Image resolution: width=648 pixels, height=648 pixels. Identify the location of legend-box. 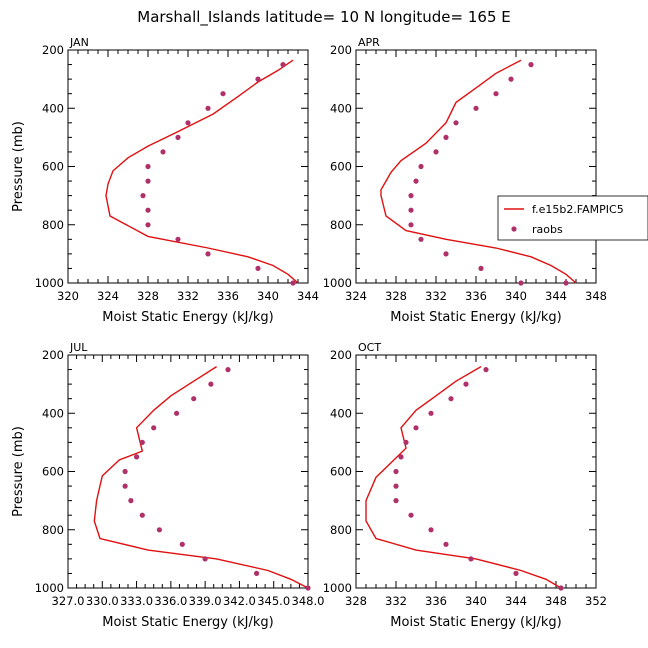
(572, 218).